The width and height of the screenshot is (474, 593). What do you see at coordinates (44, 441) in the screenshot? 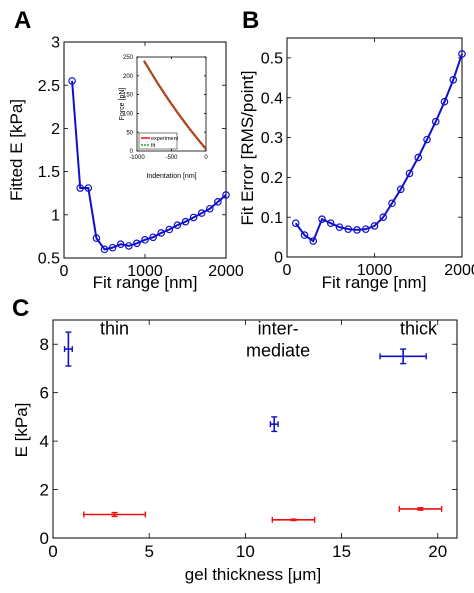
I see `panel-c-ytick-label: 4` at bounding box center [44, 441].